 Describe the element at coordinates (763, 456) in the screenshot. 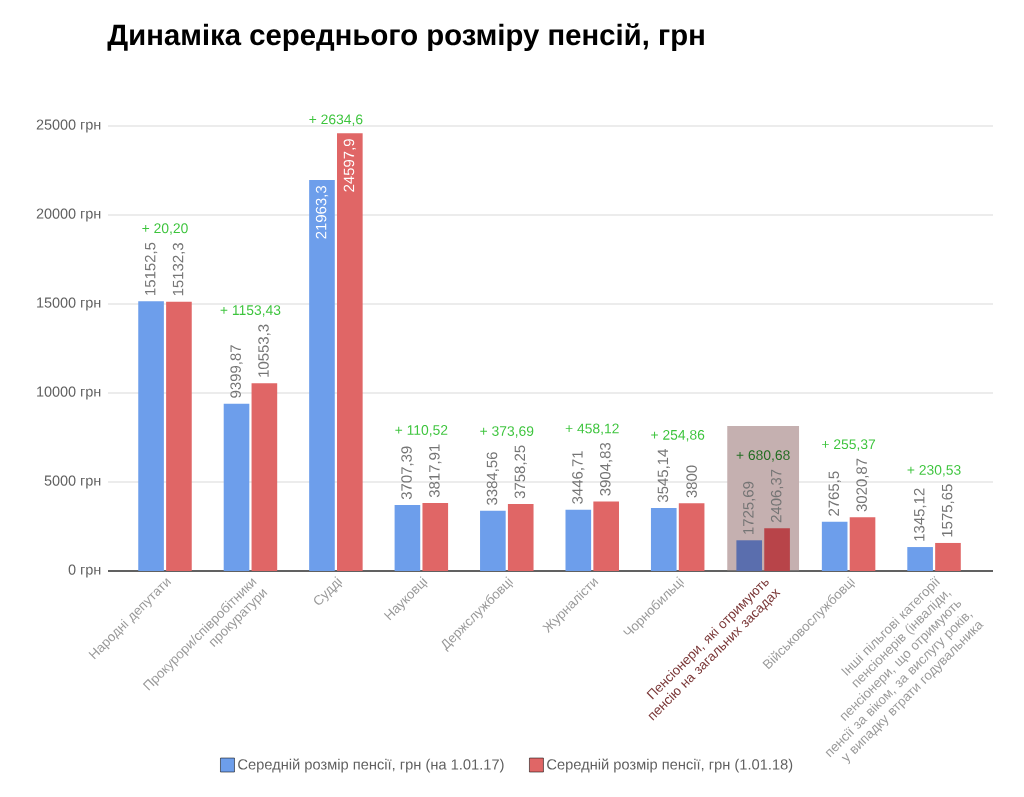

I see `annotation: + 680,68` at that location.